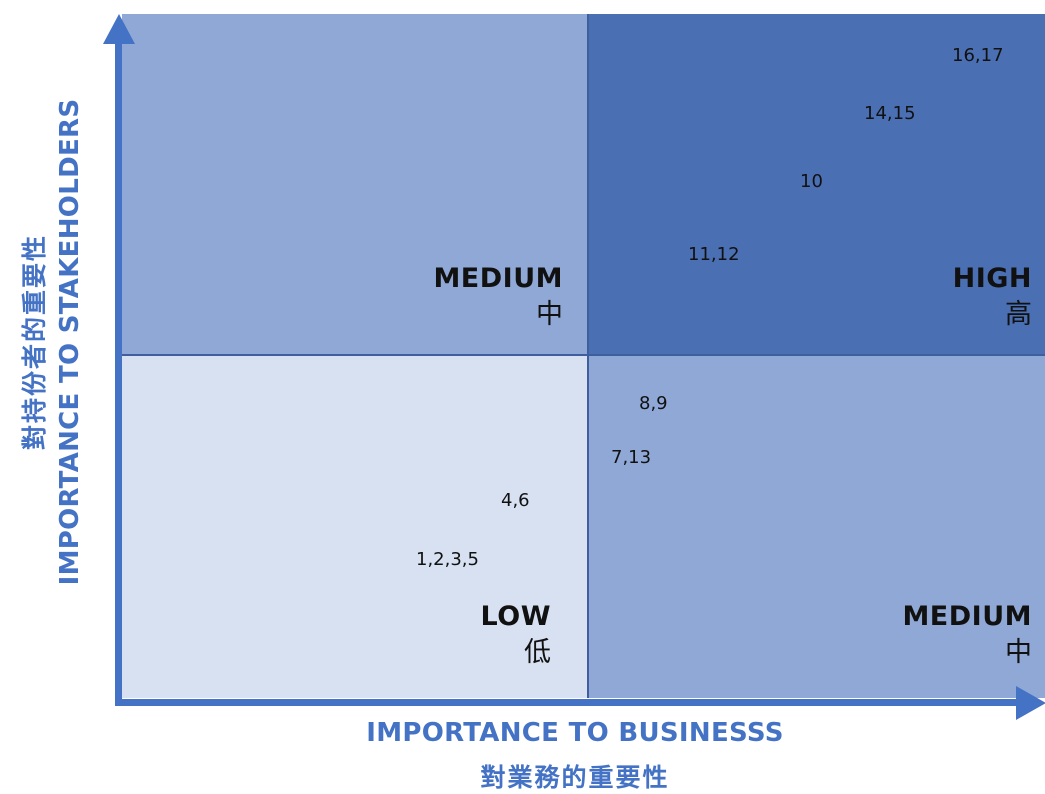 The image size is (1045, 794). I want to click on item-label: 10, so click(811, 181).